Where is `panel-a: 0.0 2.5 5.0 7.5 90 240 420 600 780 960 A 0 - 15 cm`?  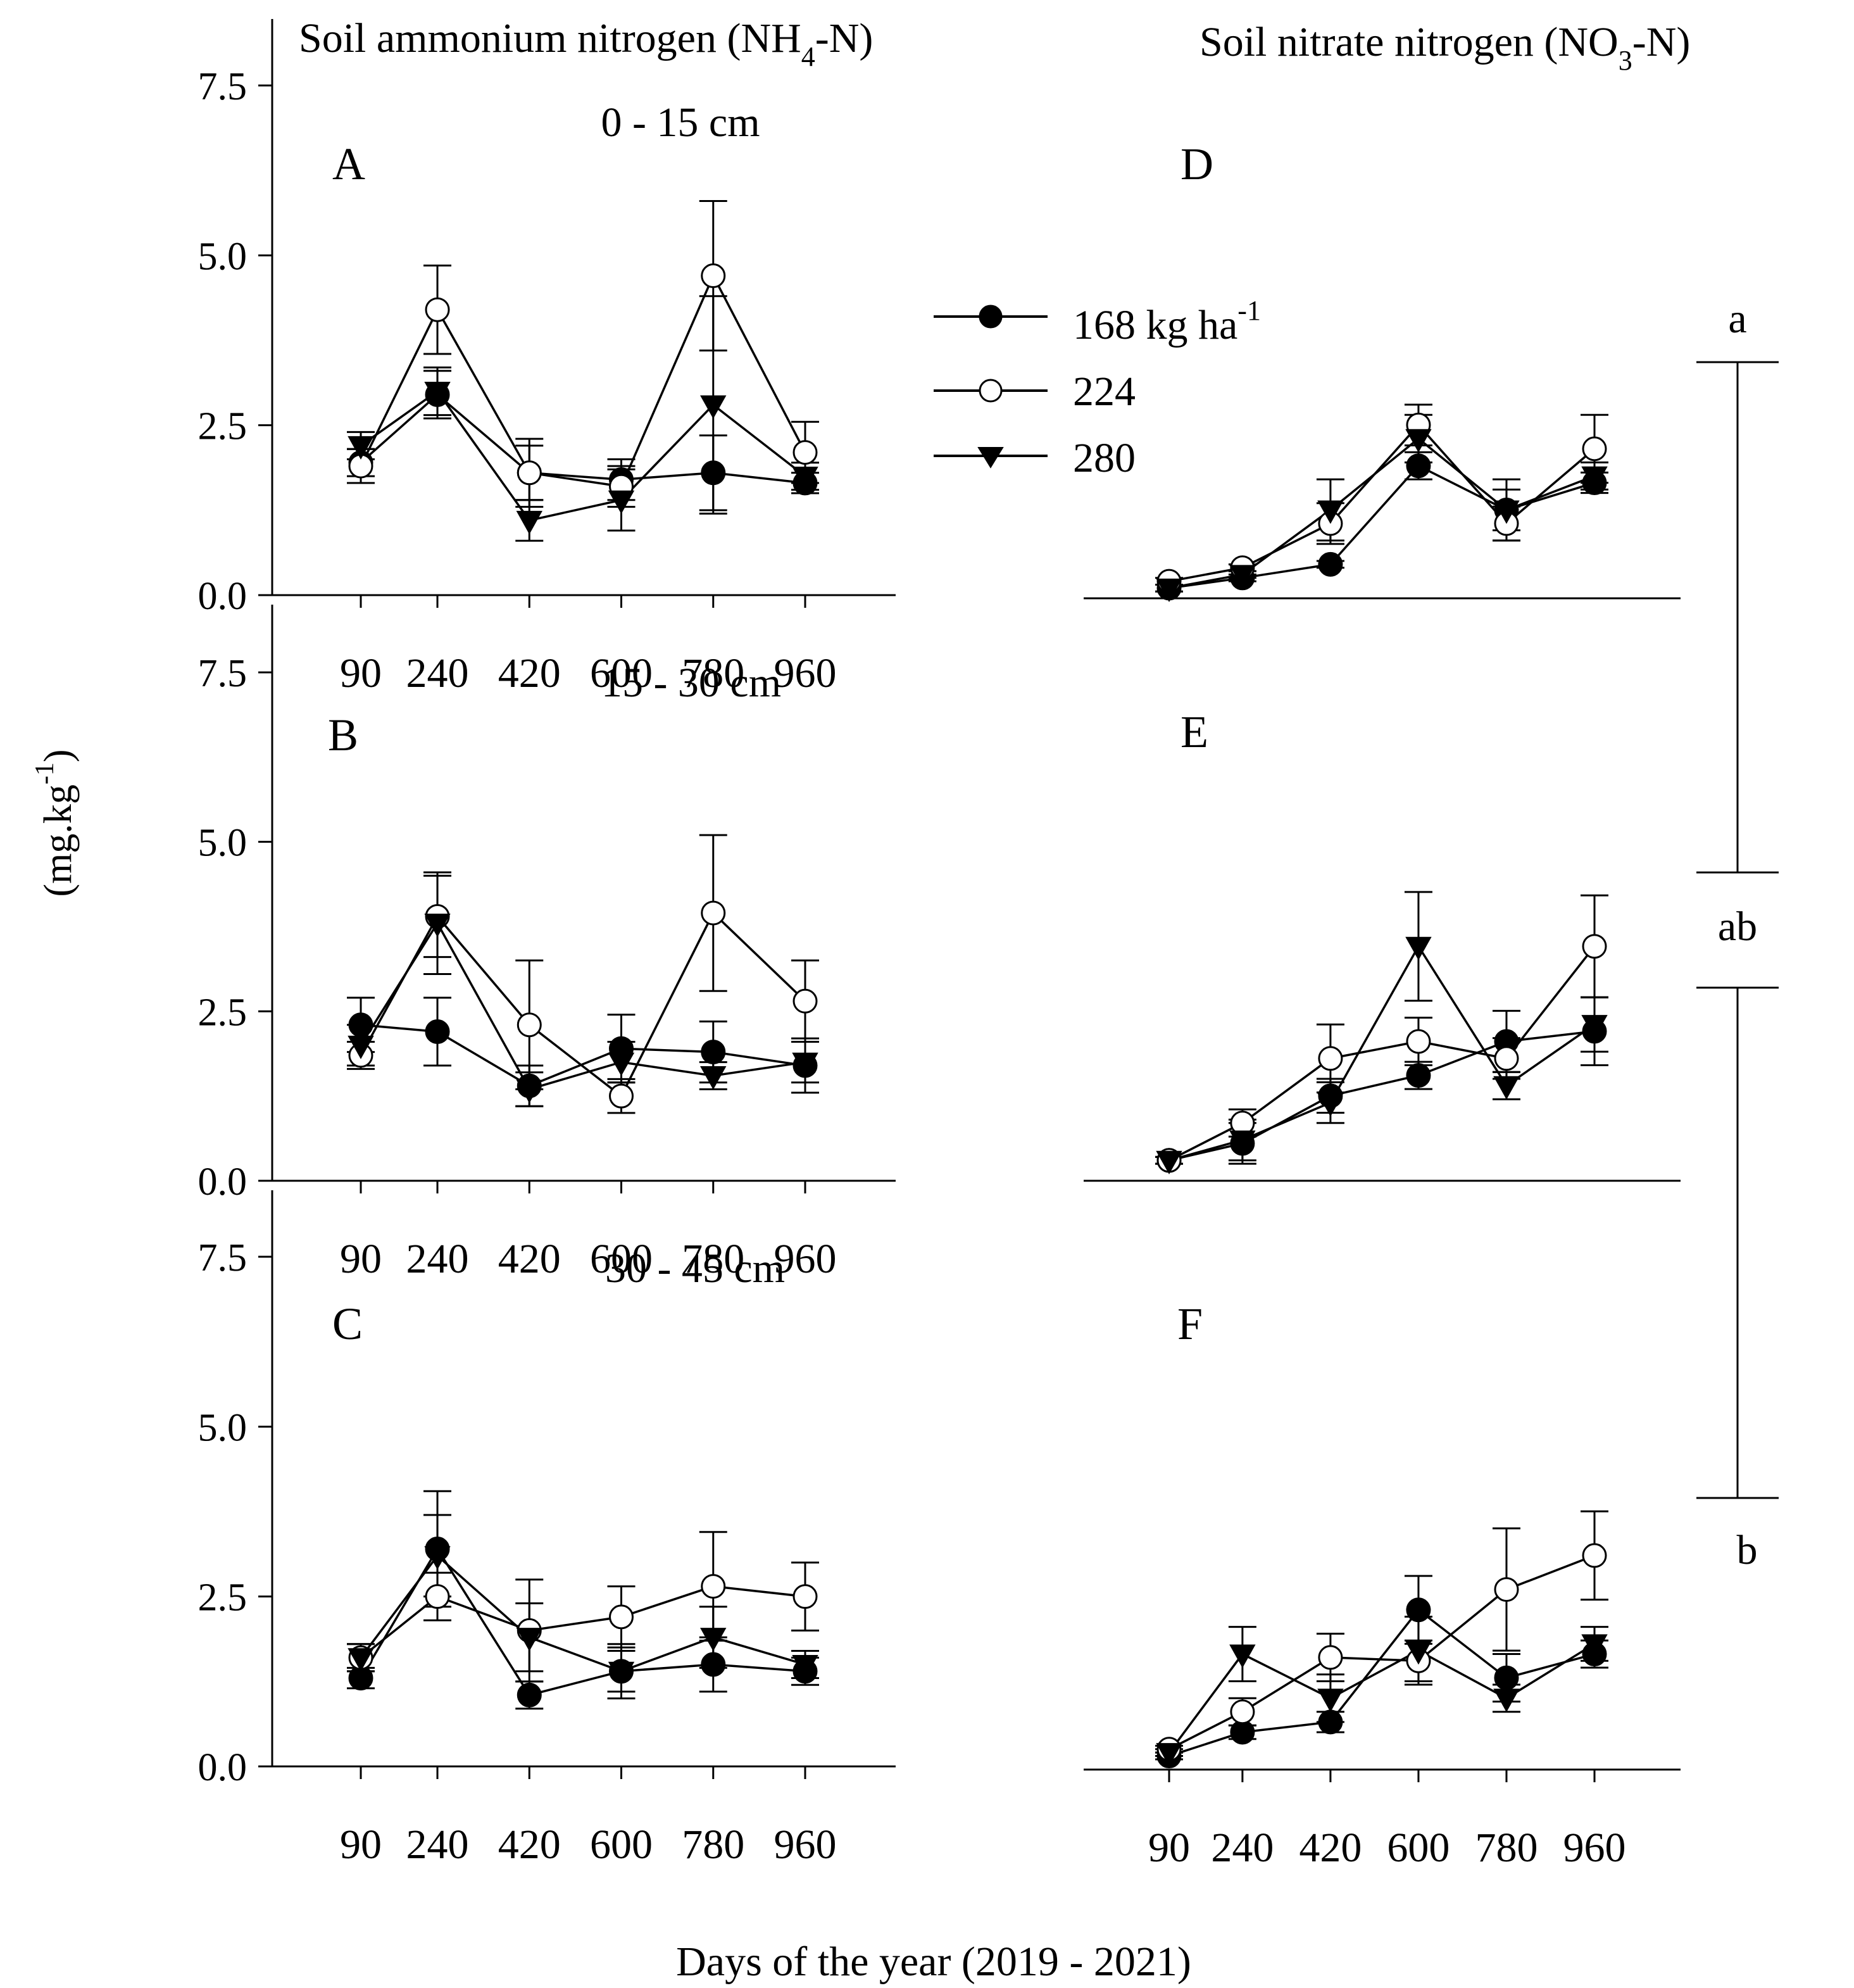 panel-a: 0.0 2.5 5.0 7.5 90 240 420 600 780 960 A 0 - 15 cm is located at coordinates (547, 357).